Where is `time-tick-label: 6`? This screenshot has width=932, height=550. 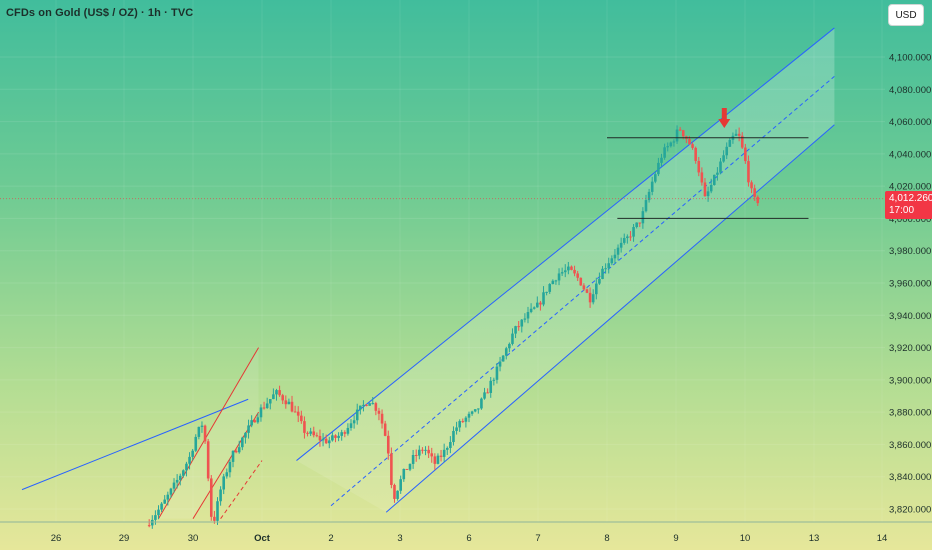
time-tick-label: 6 is located at coordinates (468, 538).